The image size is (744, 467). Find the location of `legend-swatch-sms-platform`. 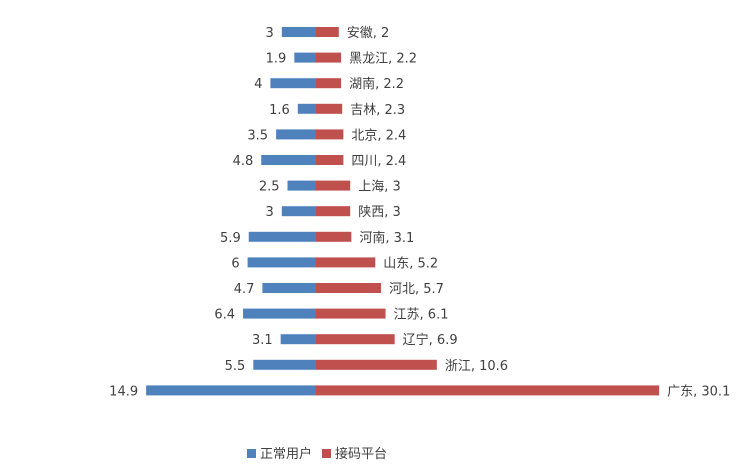

legend-swatch-sms-platform is located at coordinates (326, 453).